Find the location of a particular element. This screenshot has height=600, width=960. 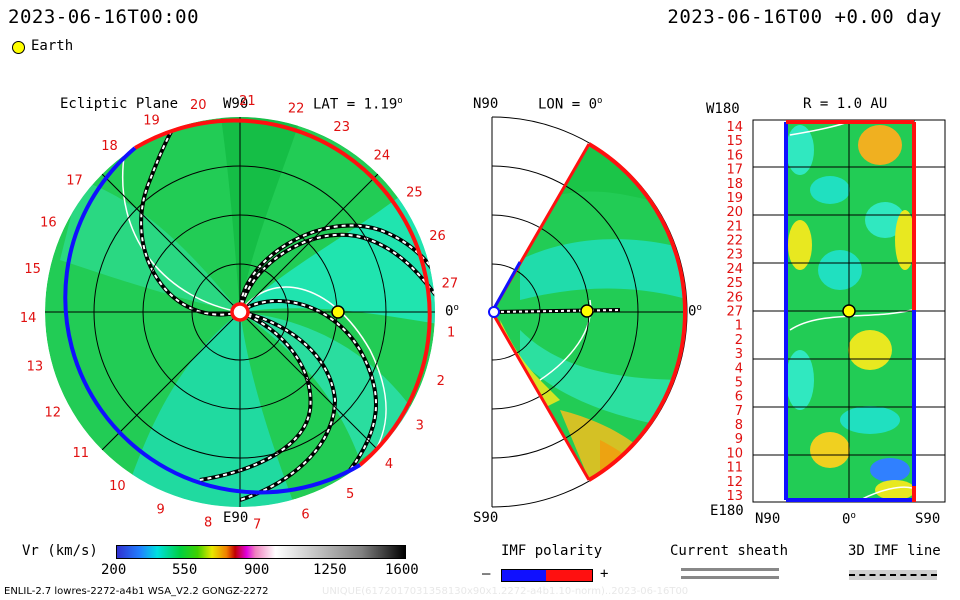

radial-y-mark: 23 is located at coordinates (734, 255).